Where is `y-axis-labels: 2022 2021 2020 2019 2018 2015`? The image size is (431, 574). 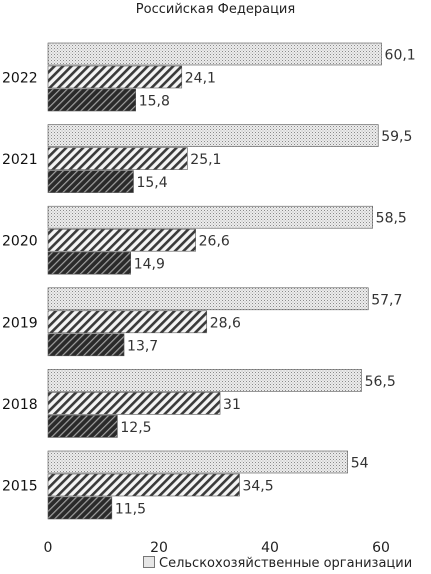 y-axis-labels: 2022 2021 2020 2019 2018 2015 is located at coordinates (20, 283).